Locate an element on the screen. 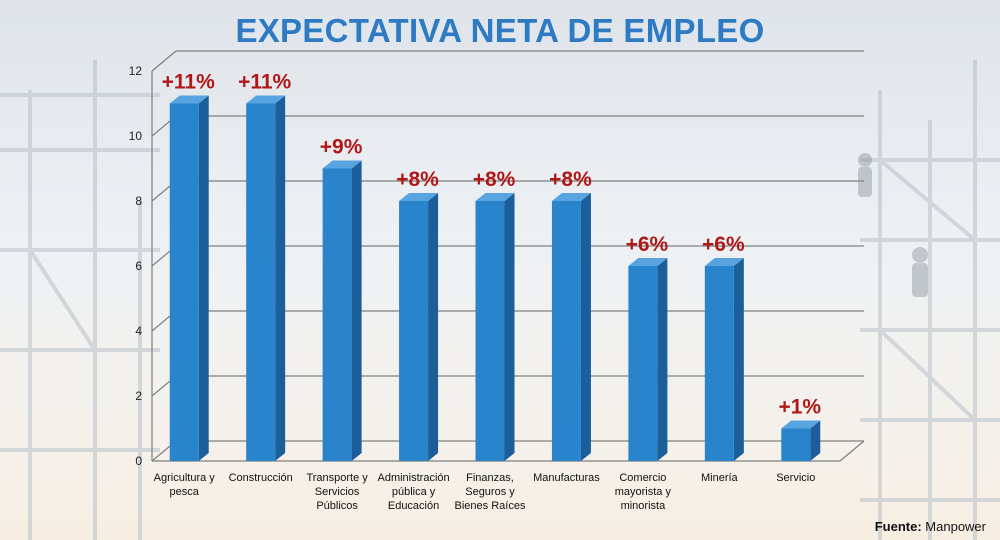  data-label: +1% is located at coordinates (799, 407).